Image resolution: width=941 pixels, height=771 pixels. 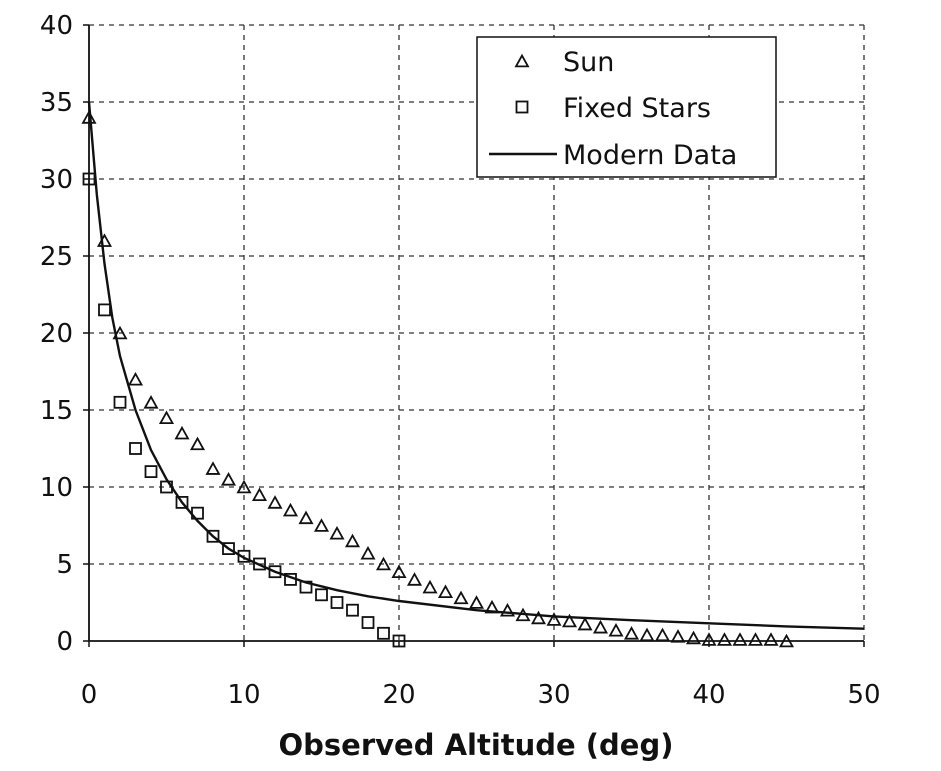 What do you see at coordinates (522, 60) in the screenshot?
I see `legend-sun-marker` at bounding box center [522, 60].